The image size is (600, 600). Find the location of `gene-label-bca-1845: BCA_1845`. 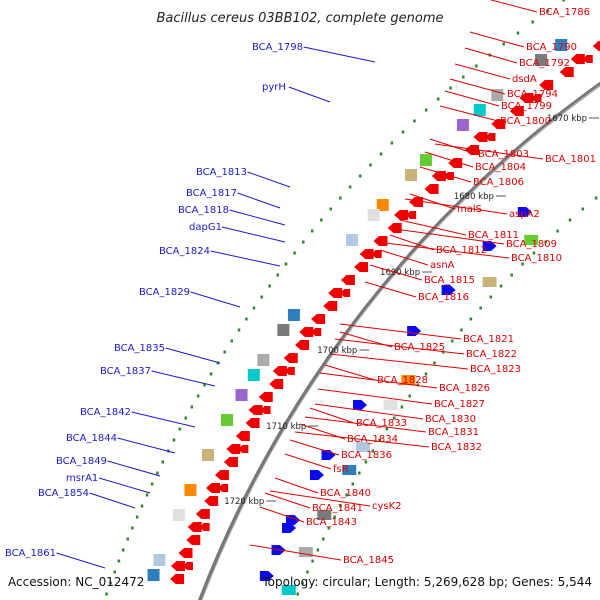

gene-label-bca-1845: BCA_1845 is located at coordinates (368, 560).